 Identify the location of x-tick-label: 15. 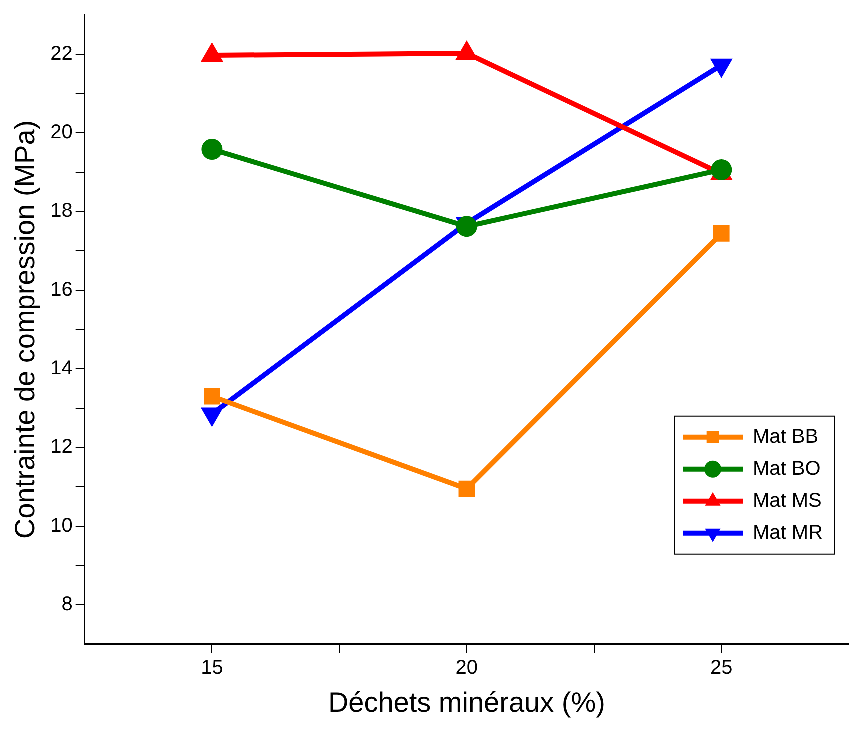
(212, 667).